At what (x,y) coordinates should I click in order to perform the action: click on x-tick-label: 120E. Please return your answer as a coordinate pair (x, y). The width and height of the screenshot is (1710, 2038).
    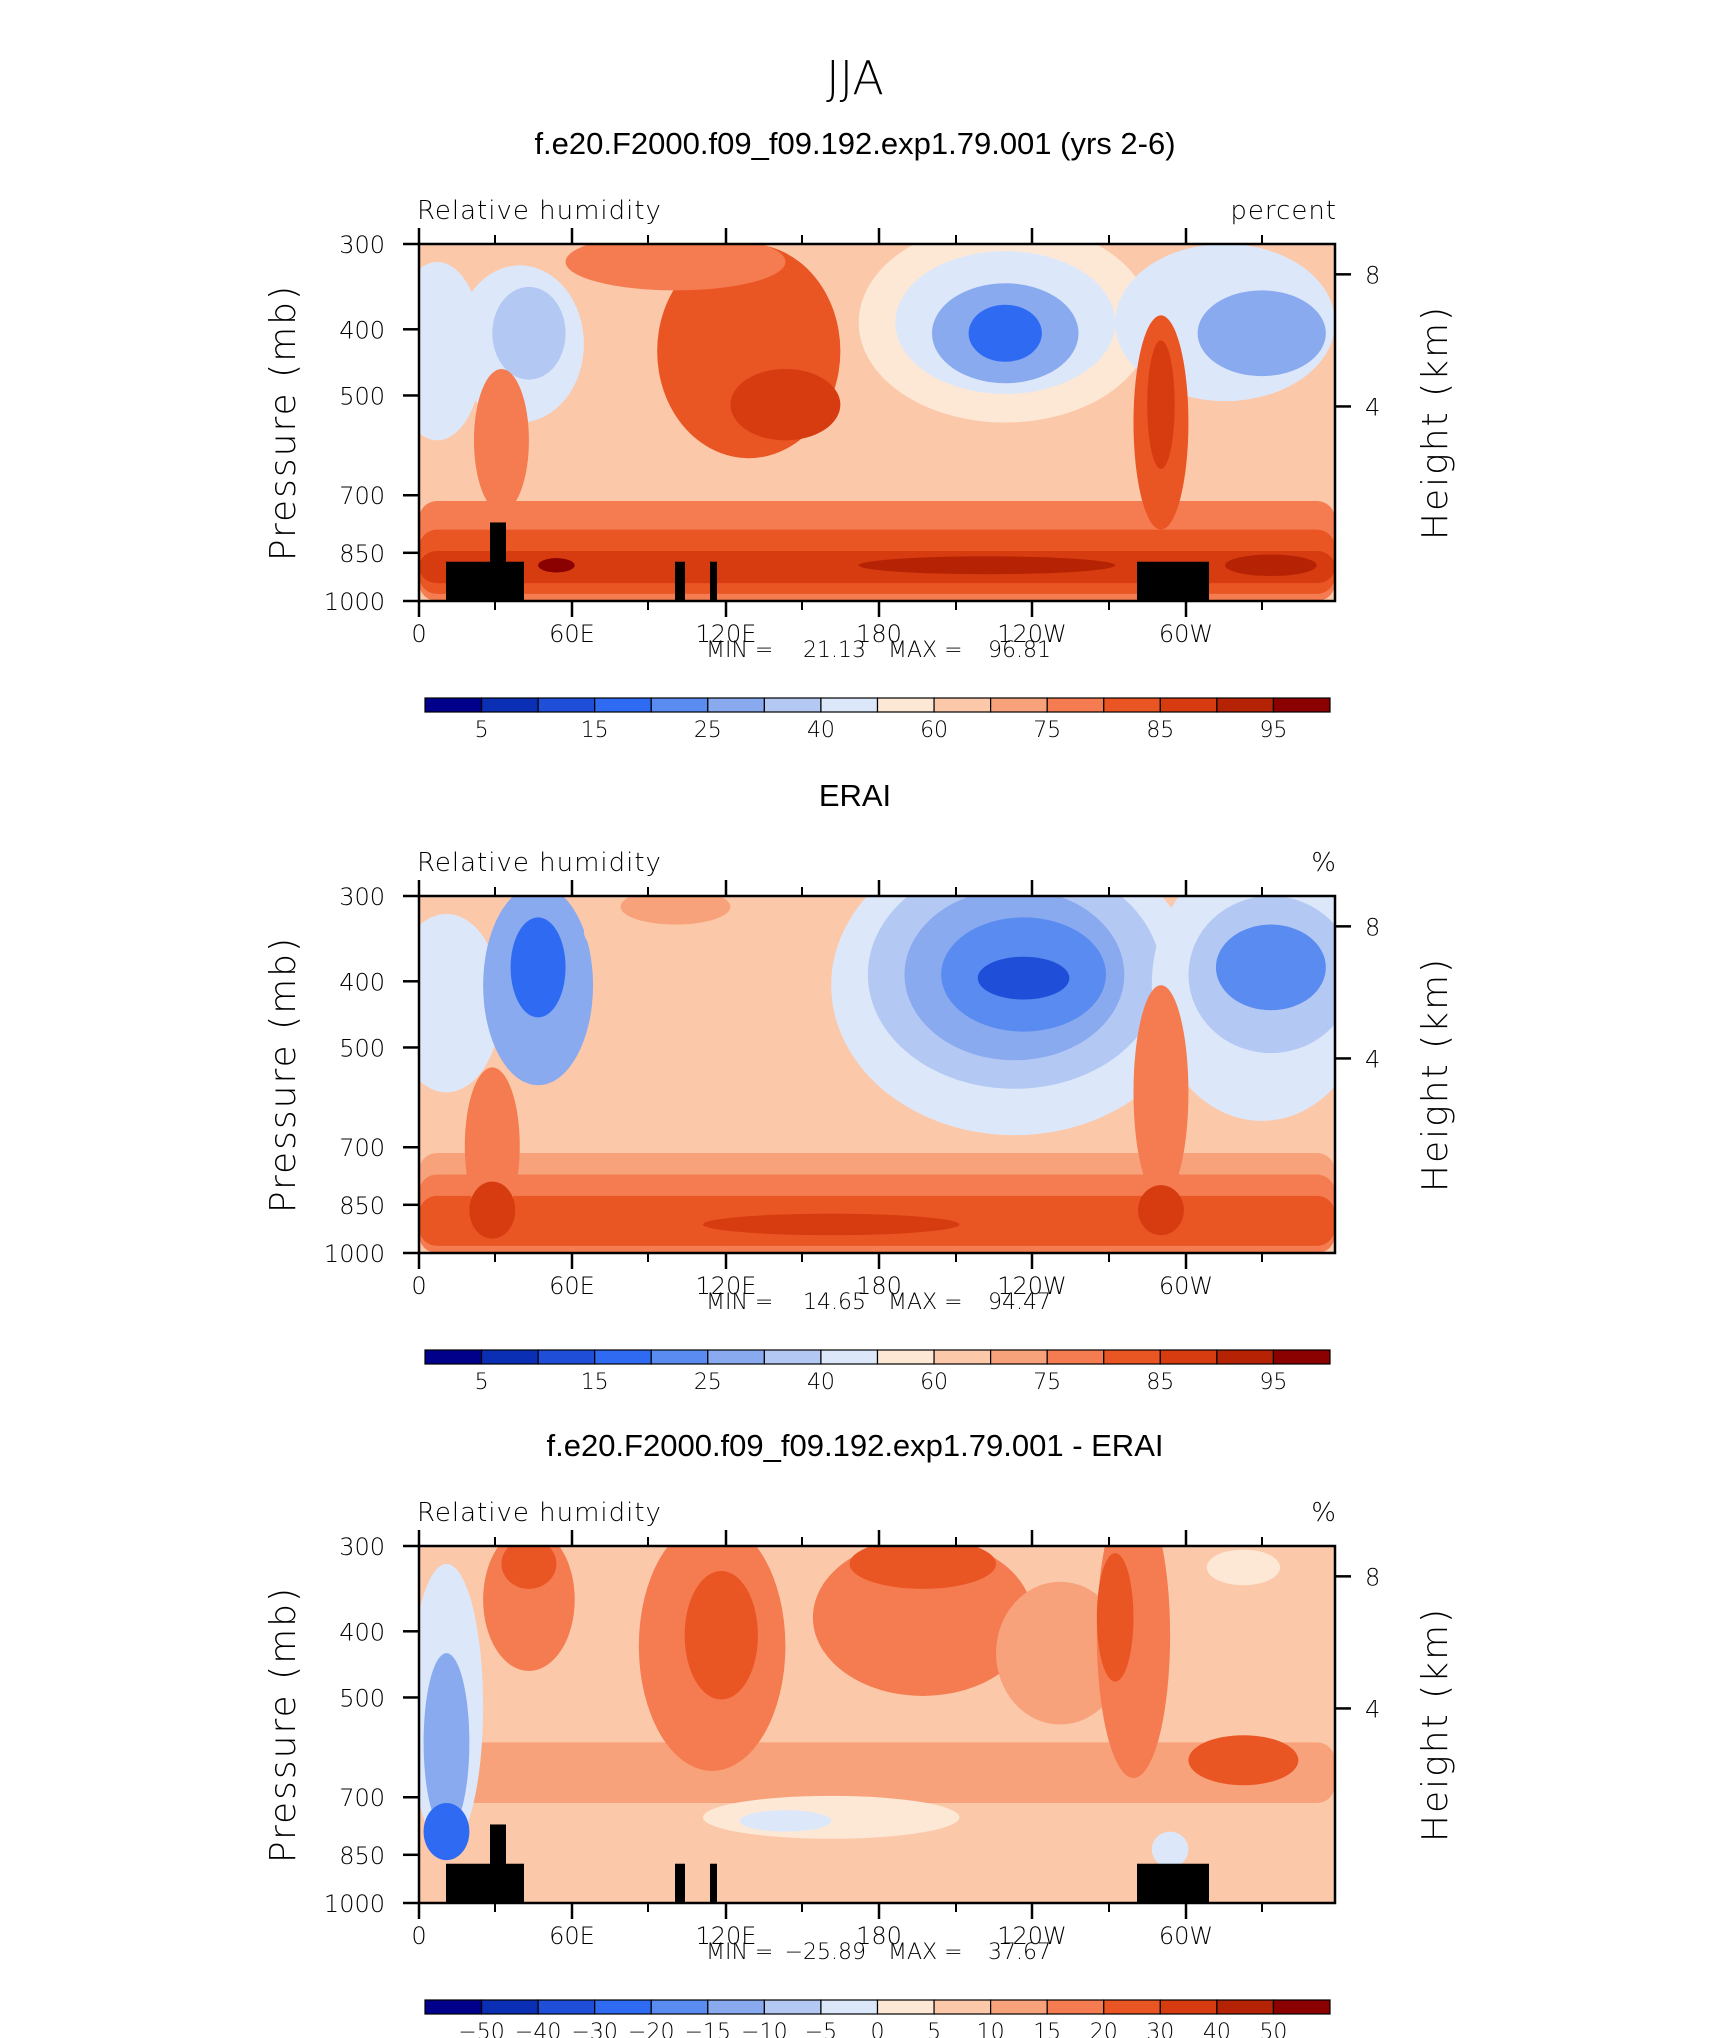
    Looking at the image, I should click on (726, 1286).